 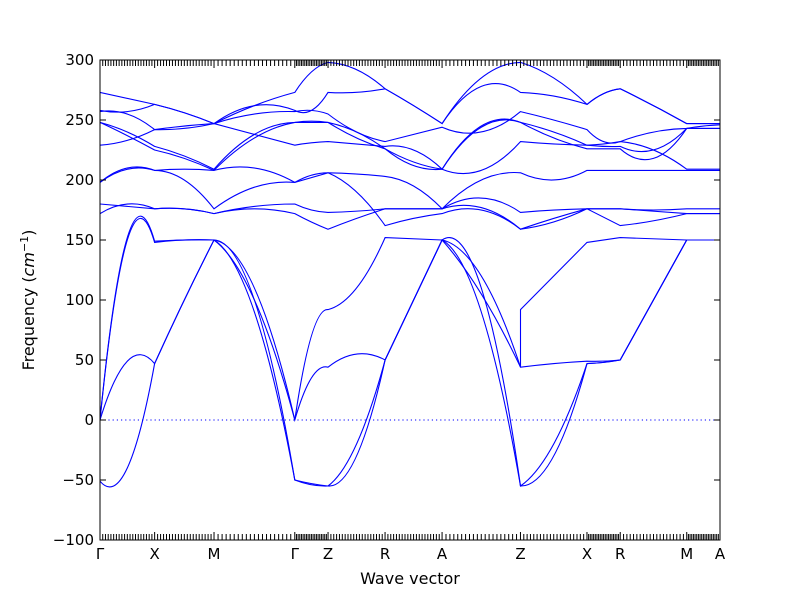 I want to click on y-axis-title-exponent: −1, so click(x=24, y=244).